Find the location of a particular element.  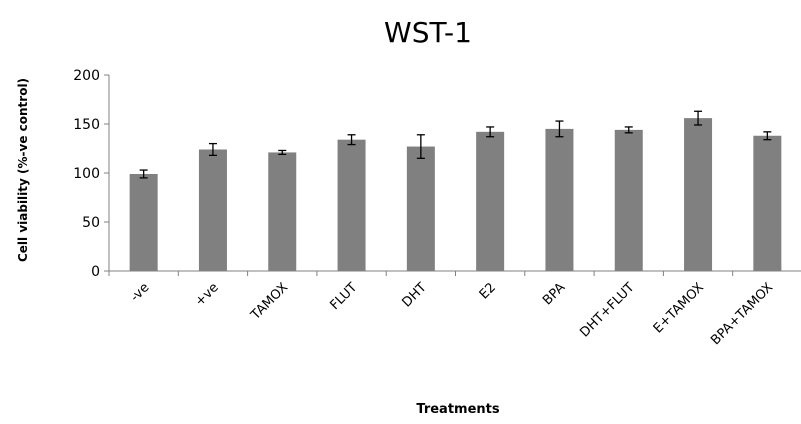

x-tick-label: TAMOX is located at coordinates (269, 301).